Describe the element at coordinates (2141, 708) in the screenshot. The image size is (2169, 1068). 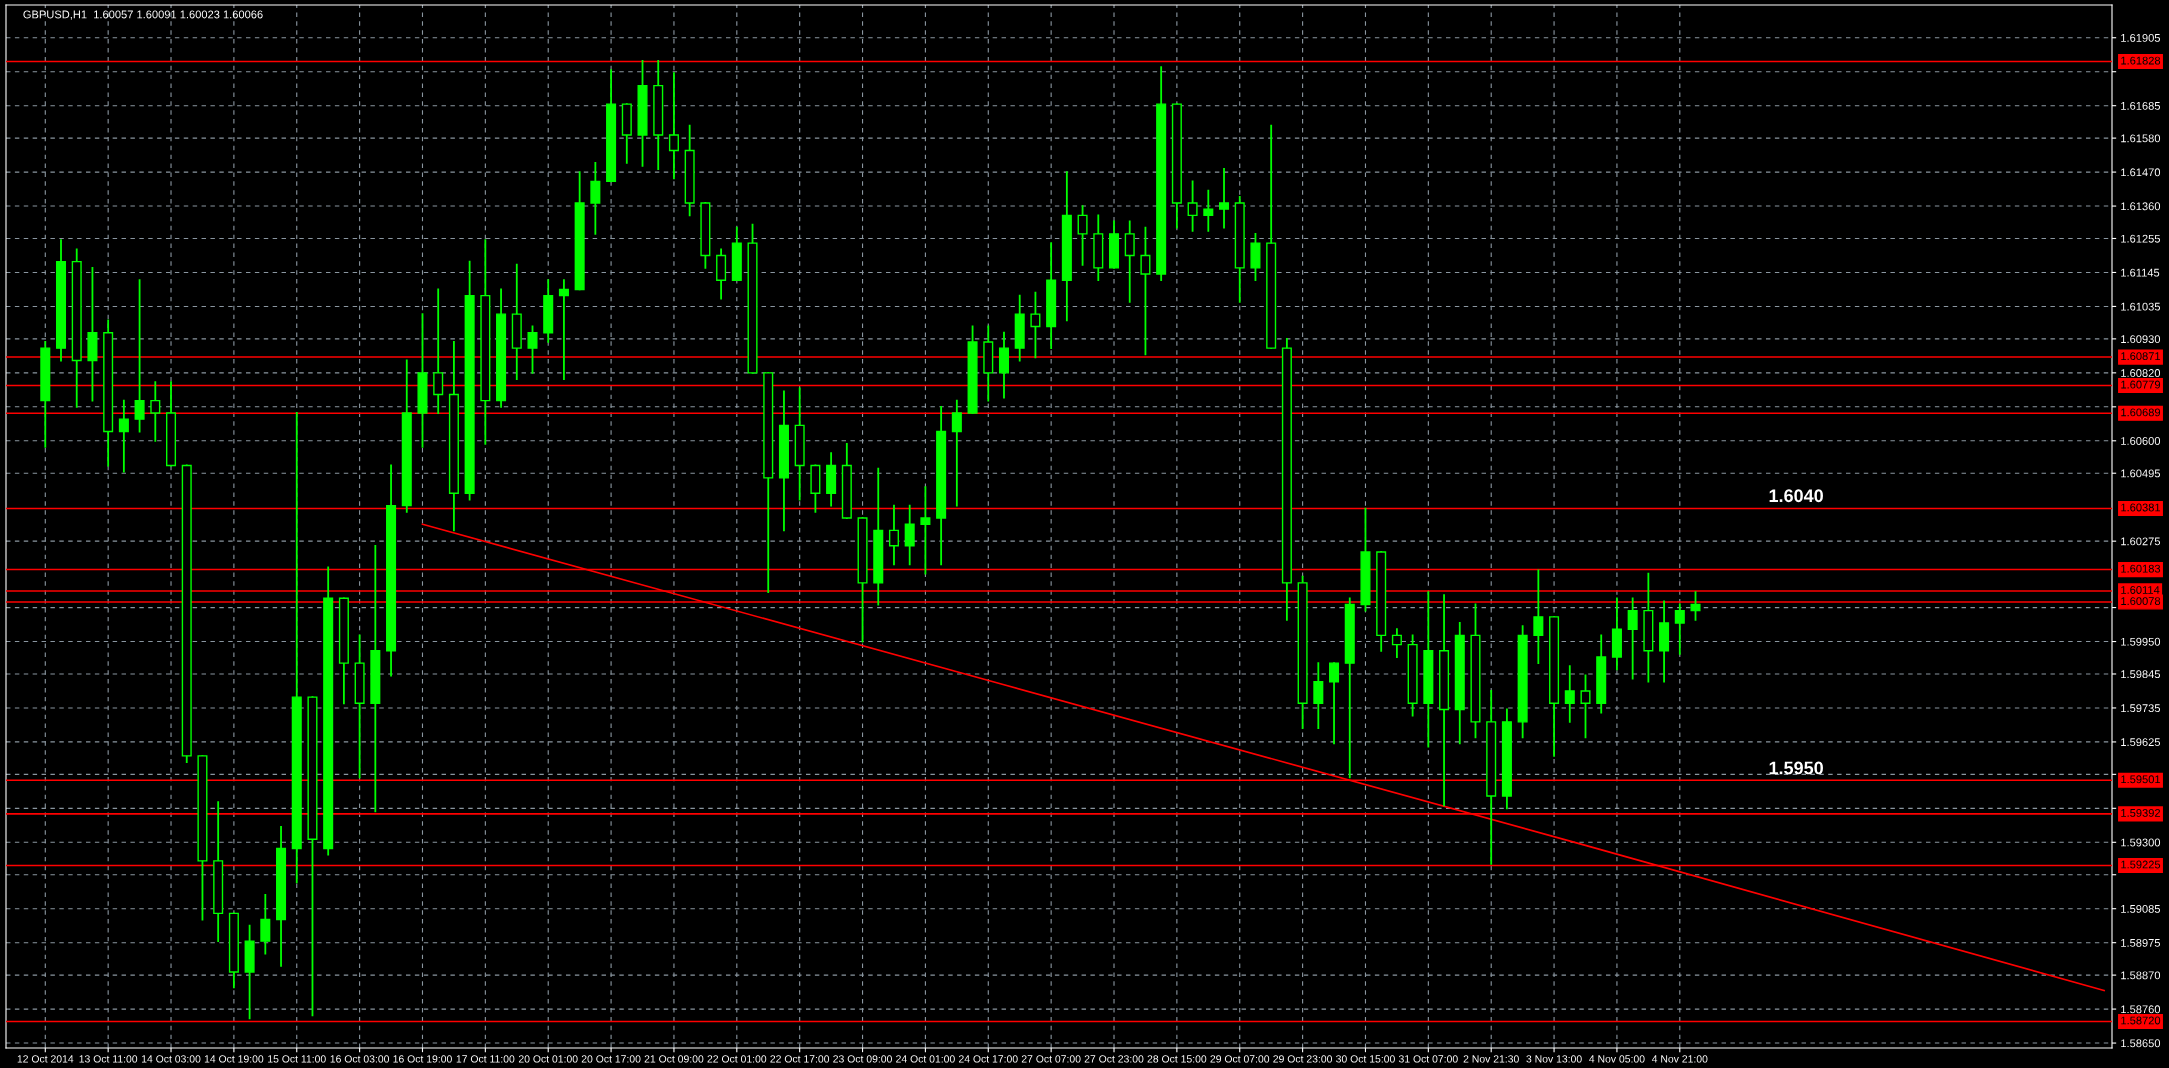
I see `y-tick-label: 1.59735` at that location.